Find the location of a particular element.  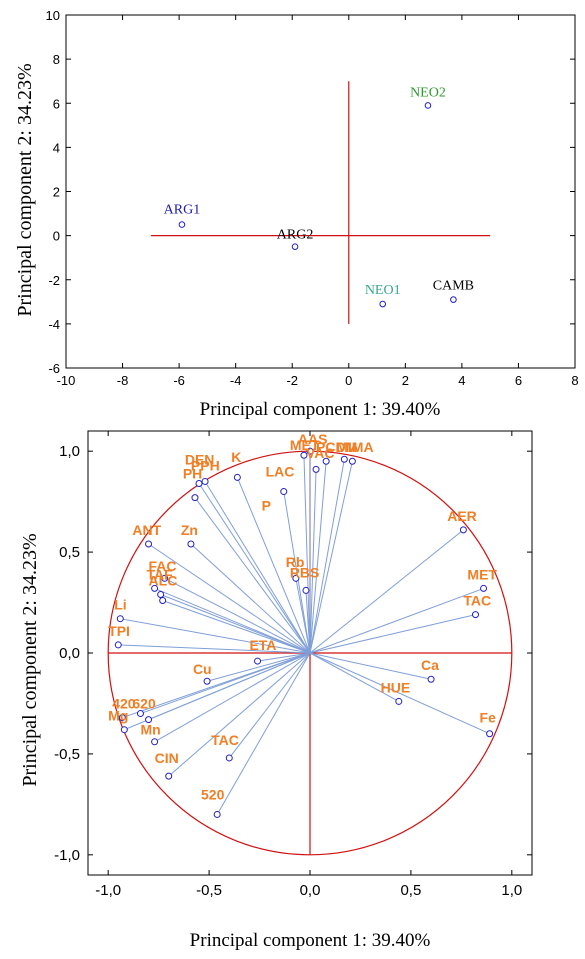

scores-reference-lines is located at coordinates (320, 202).